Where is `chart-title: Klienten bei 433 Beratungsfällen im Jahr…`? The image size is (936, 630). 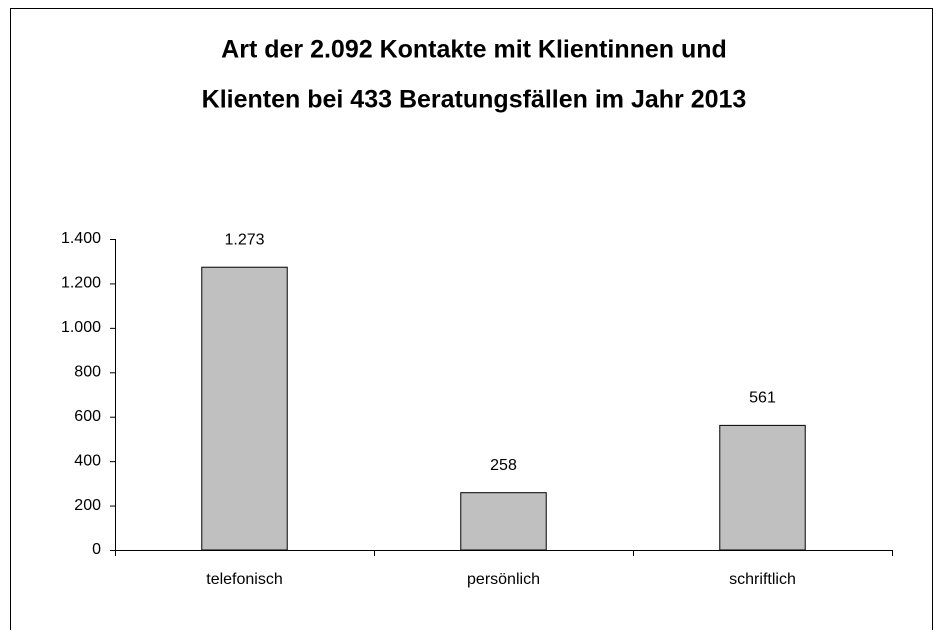
chart-title: Klienten bei 433 Beratungsfällen im Jahr… is located at coordinates (474, 100).